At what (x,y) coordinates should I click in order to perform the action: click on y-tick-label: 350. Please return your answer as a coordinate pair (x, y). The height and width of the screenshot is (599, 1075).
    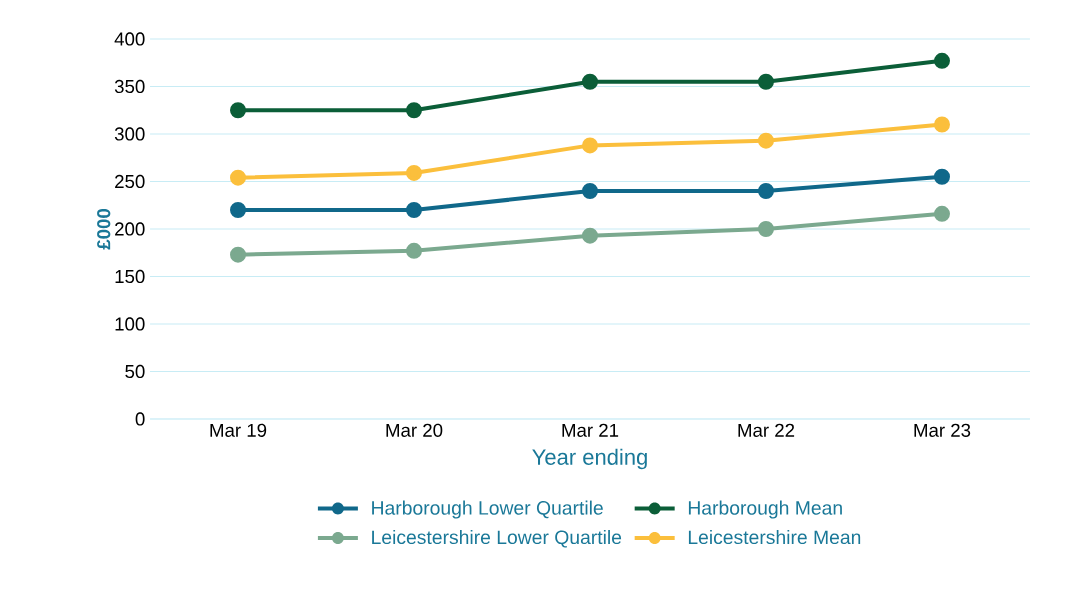
    Looking at the image, I should click on (129, 86).